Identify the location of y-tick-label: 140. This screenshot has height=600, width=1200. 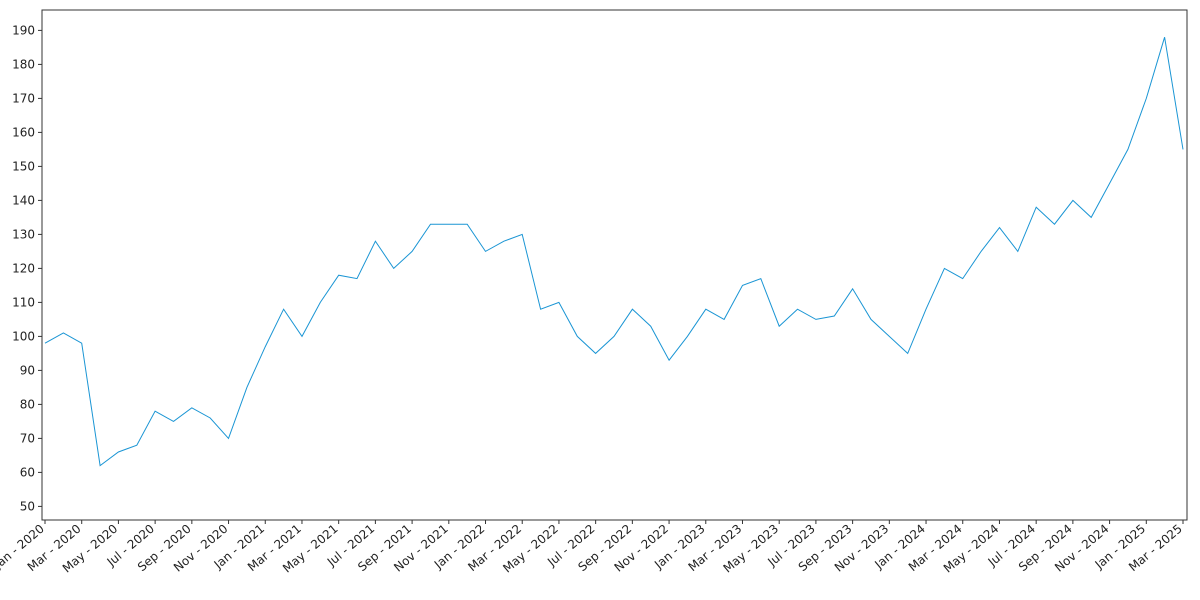
(23, 200).